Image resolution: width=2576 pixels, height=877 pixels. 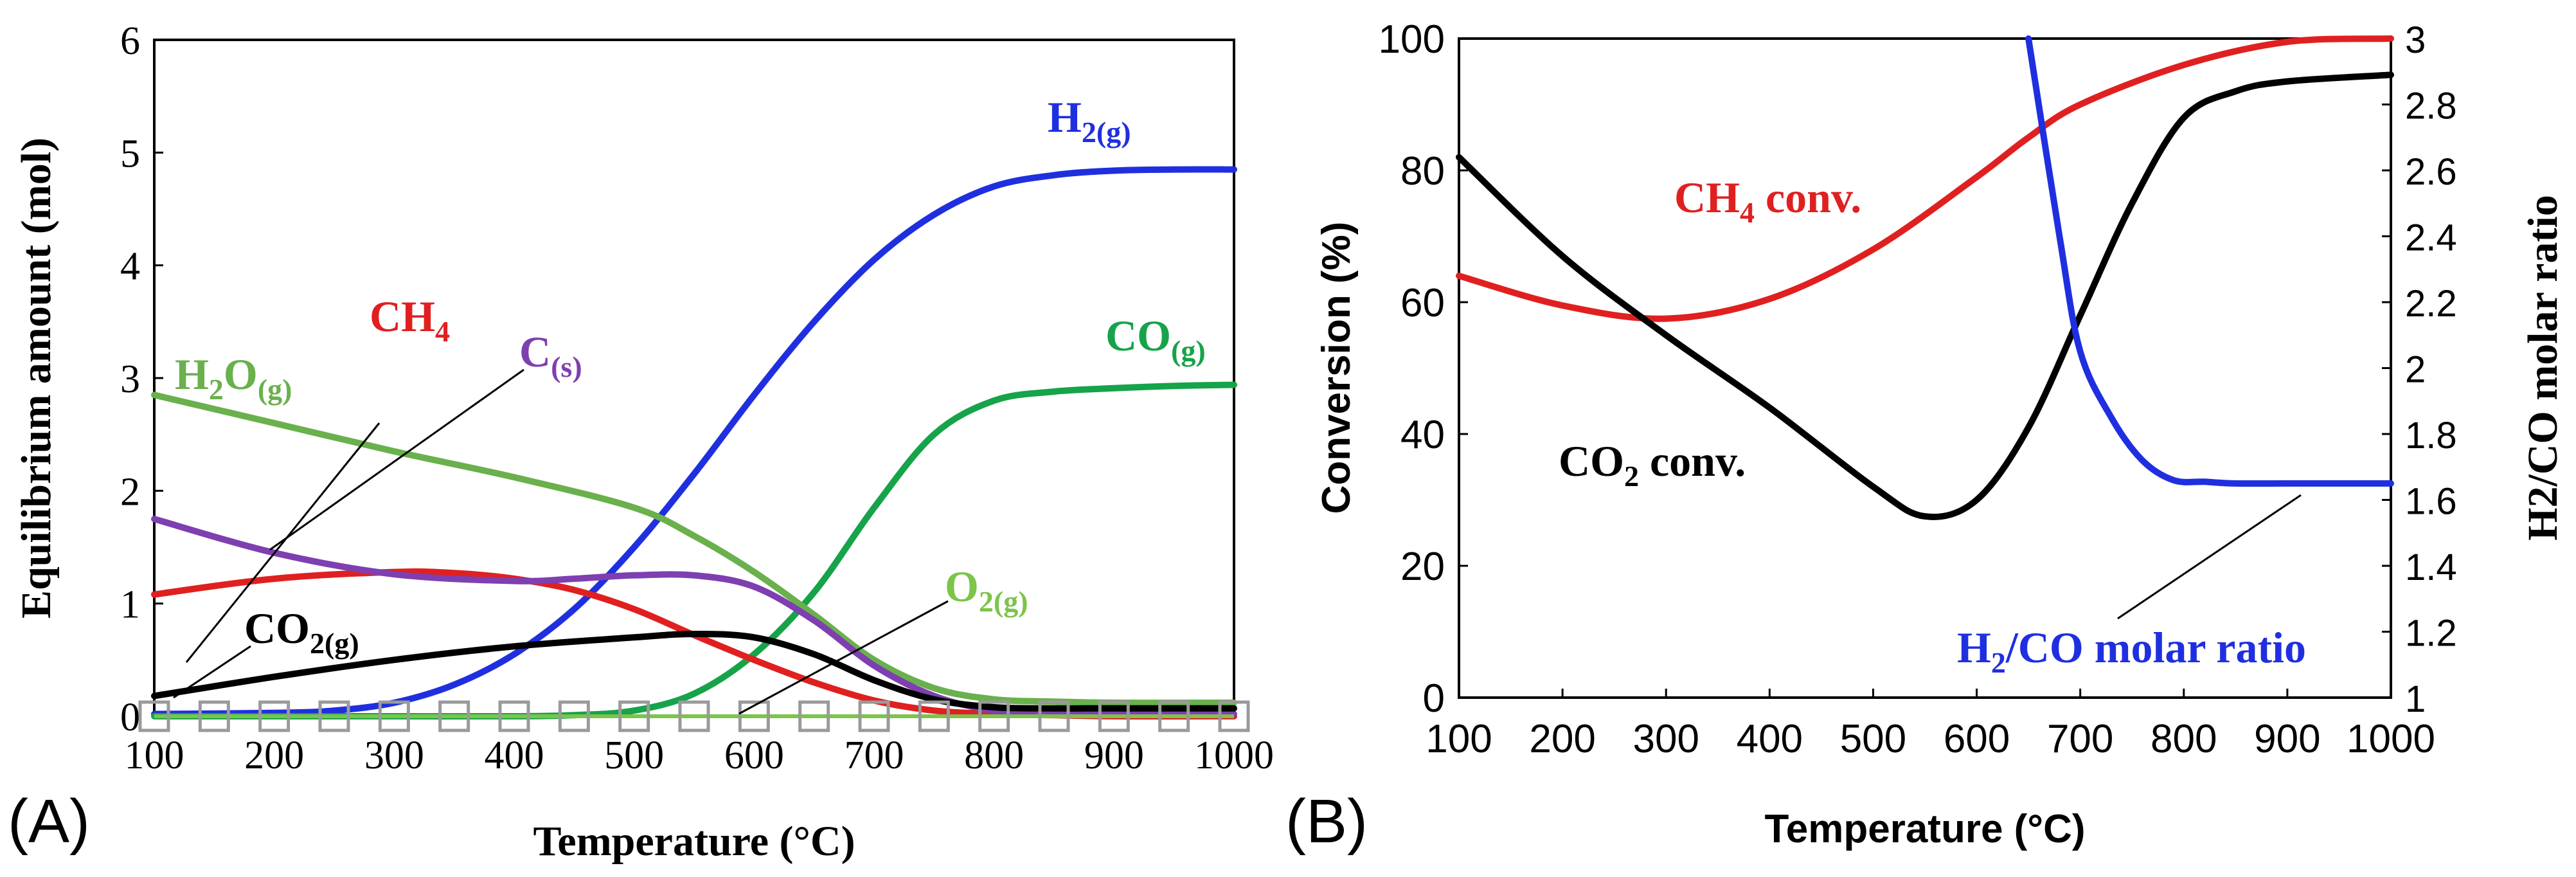 What do you see at coordinates (2431, 106) in the screenshot?
I see `panel-b-y2-tick-label: 2.8` at bounding box center [2431, 106].